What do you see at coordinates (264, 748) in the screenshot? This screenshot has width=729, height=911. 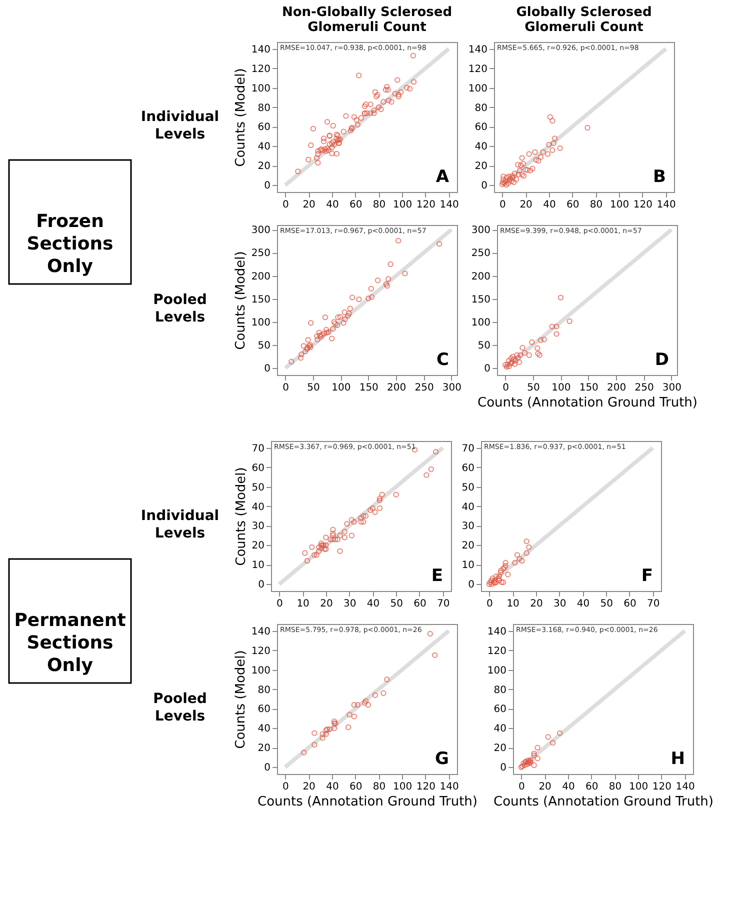 I see `y-tick-label: 20` at bounding box center [264, 748].